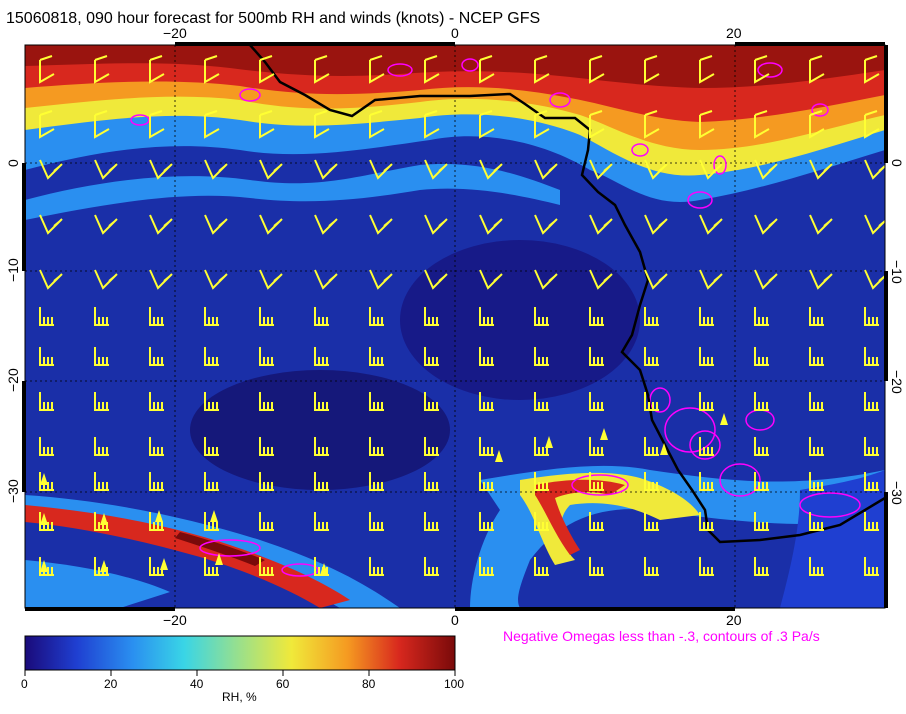 This screenshot has height=714, width=906. What do you see at coordinates (13, 331) in the screenshot?
I see `y-ticks-left: 0 −10 −20 −30` at bounding box center [13, 331].